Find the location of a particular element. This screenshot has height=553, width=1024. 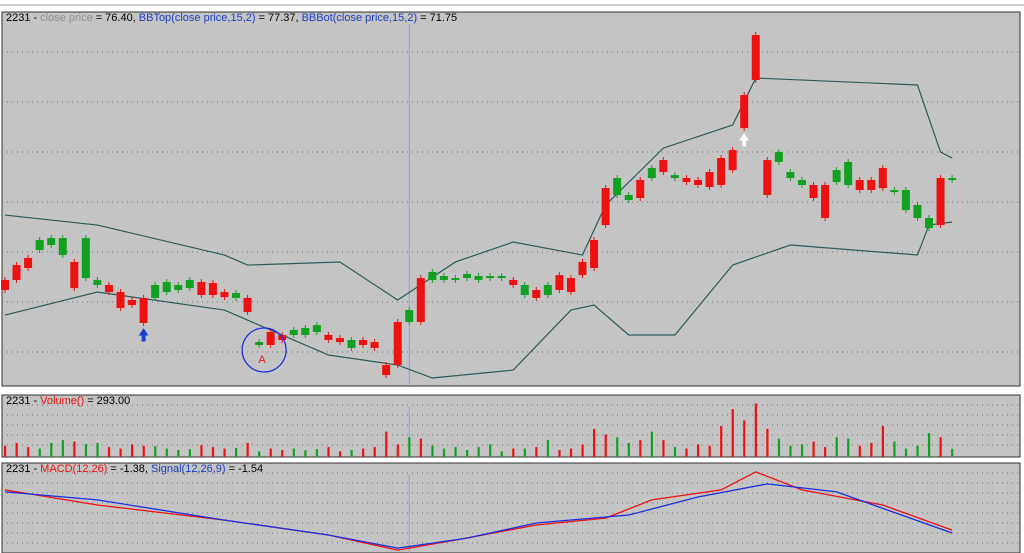

legend-name: Signal(12,26,9) is located at coordinates (188, 469).